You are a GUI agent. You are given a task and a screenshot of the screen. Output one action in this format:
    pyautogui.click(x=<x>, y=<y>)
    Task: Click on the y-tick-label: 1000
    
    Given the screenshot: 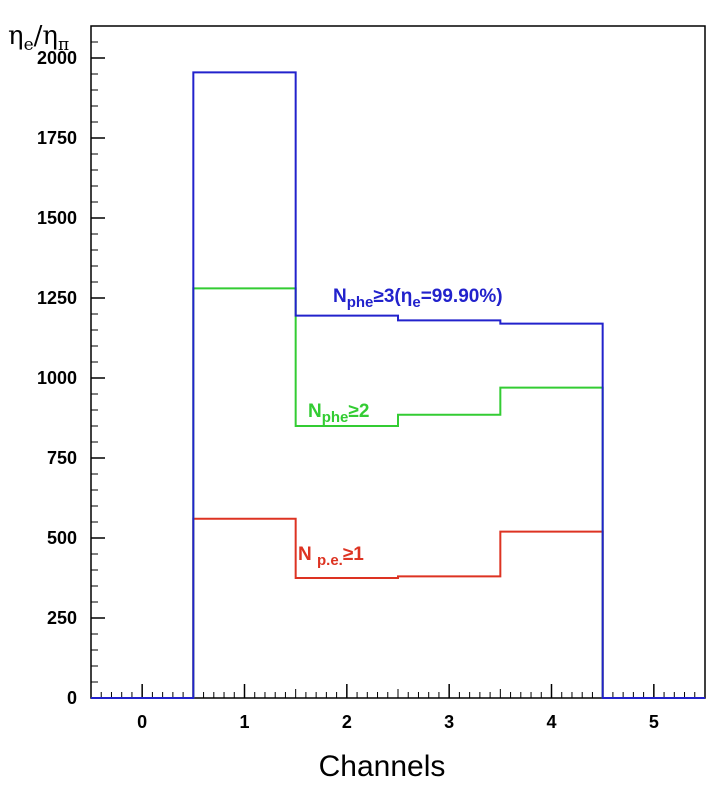 What is the action you would take?
    pyautogui.click(x=57, y=378)
    